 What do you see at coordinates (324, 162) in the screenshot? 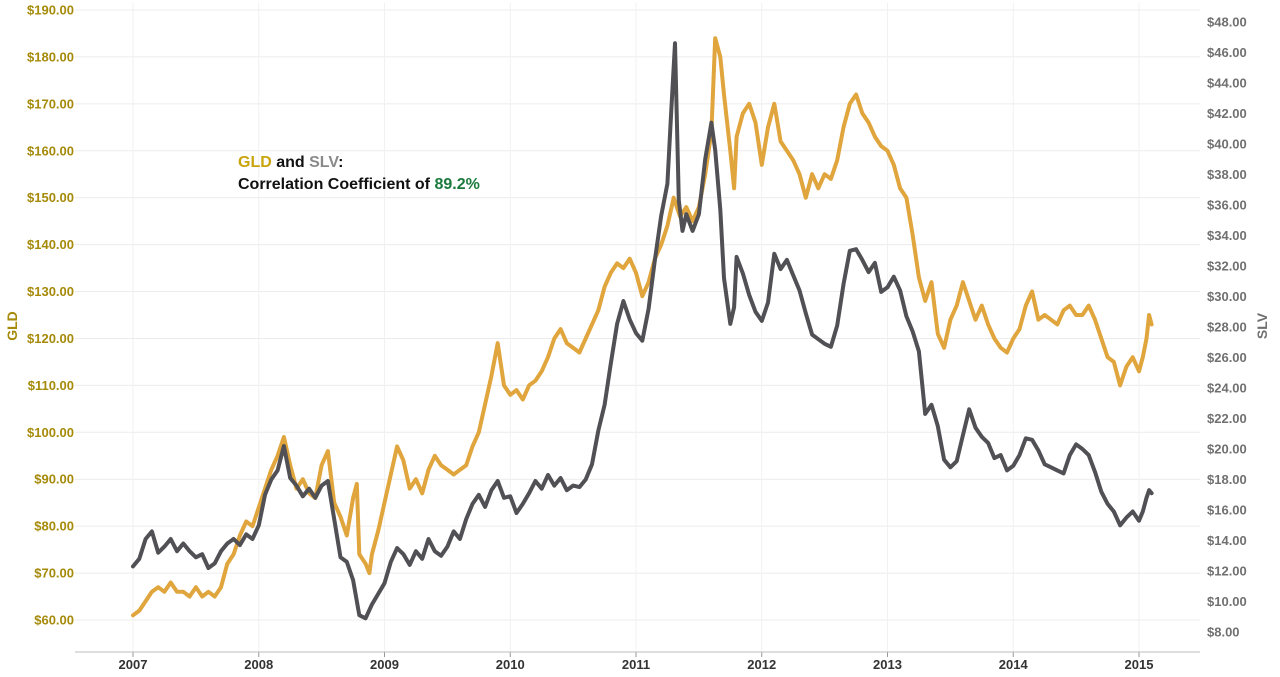
I see `annotation-slv: SLV` at bounding box center [324, 162].